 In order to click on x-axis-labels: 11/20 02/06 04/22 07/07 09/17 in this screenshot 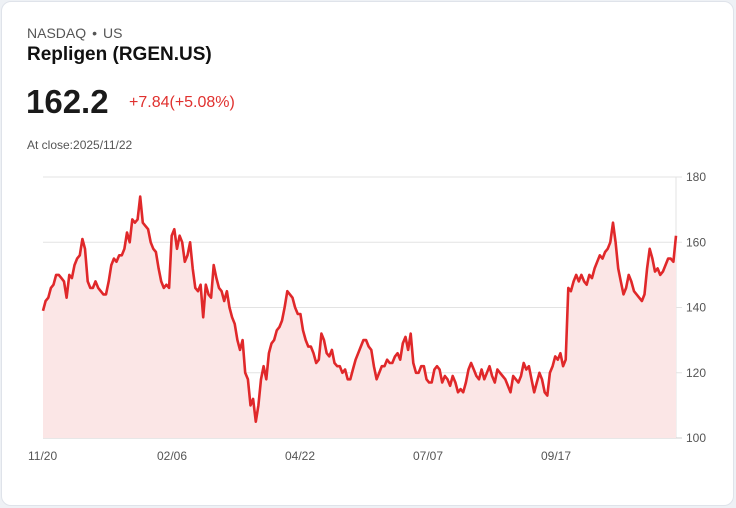, I will do `click(299, 456)`.